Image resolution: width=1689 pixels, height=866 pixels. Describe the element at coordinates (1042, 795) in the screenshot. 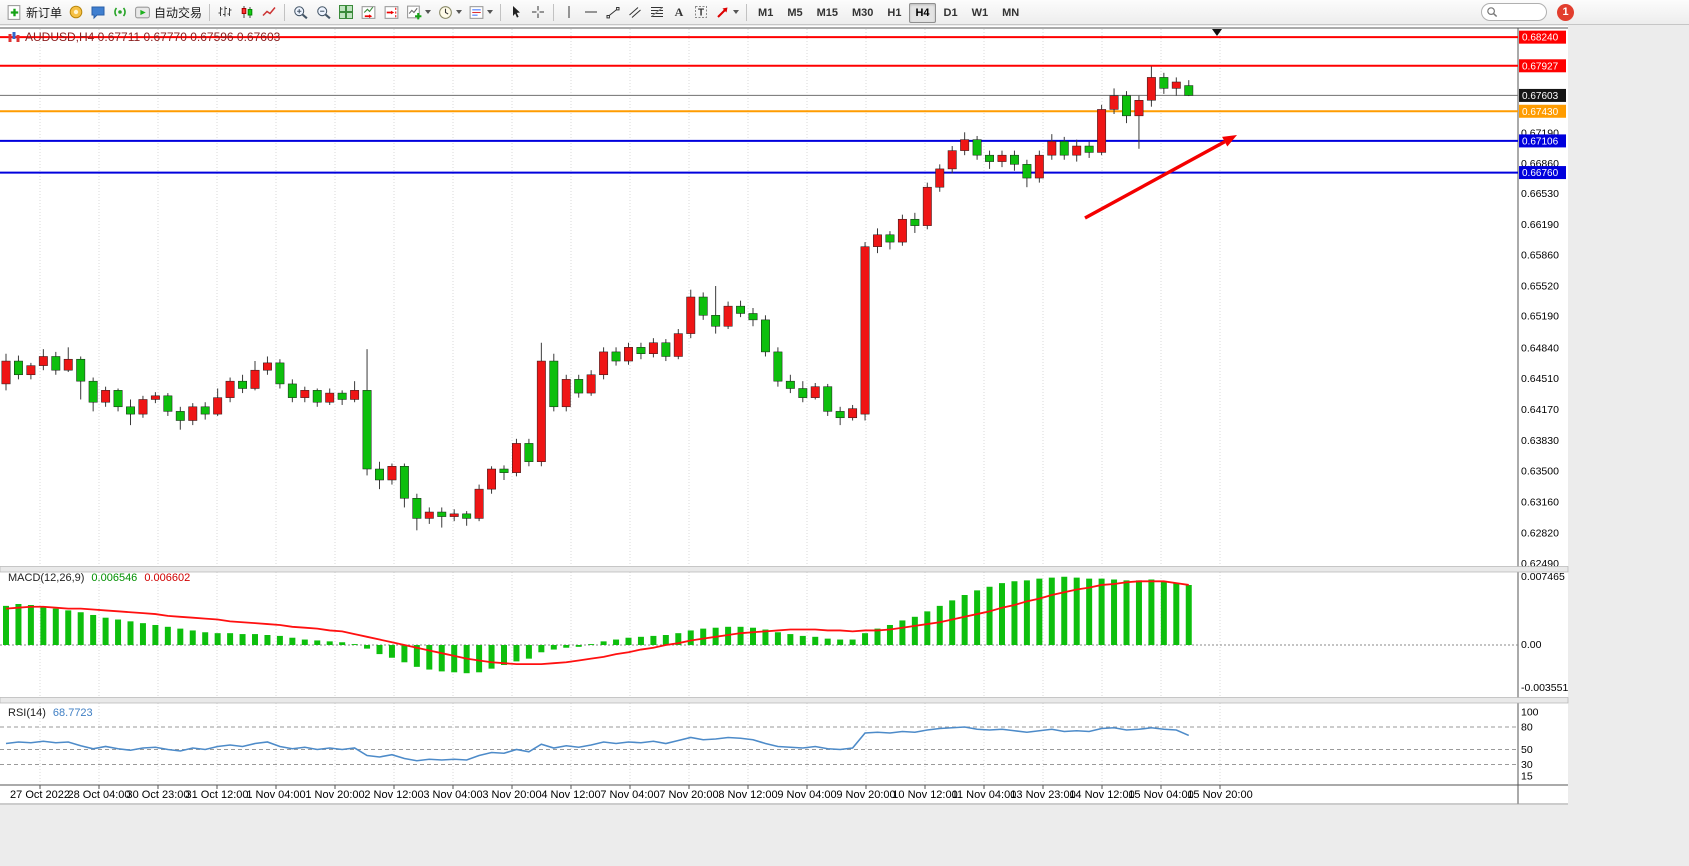

I see `svg-text: 13 Nov 23:00` at that location.